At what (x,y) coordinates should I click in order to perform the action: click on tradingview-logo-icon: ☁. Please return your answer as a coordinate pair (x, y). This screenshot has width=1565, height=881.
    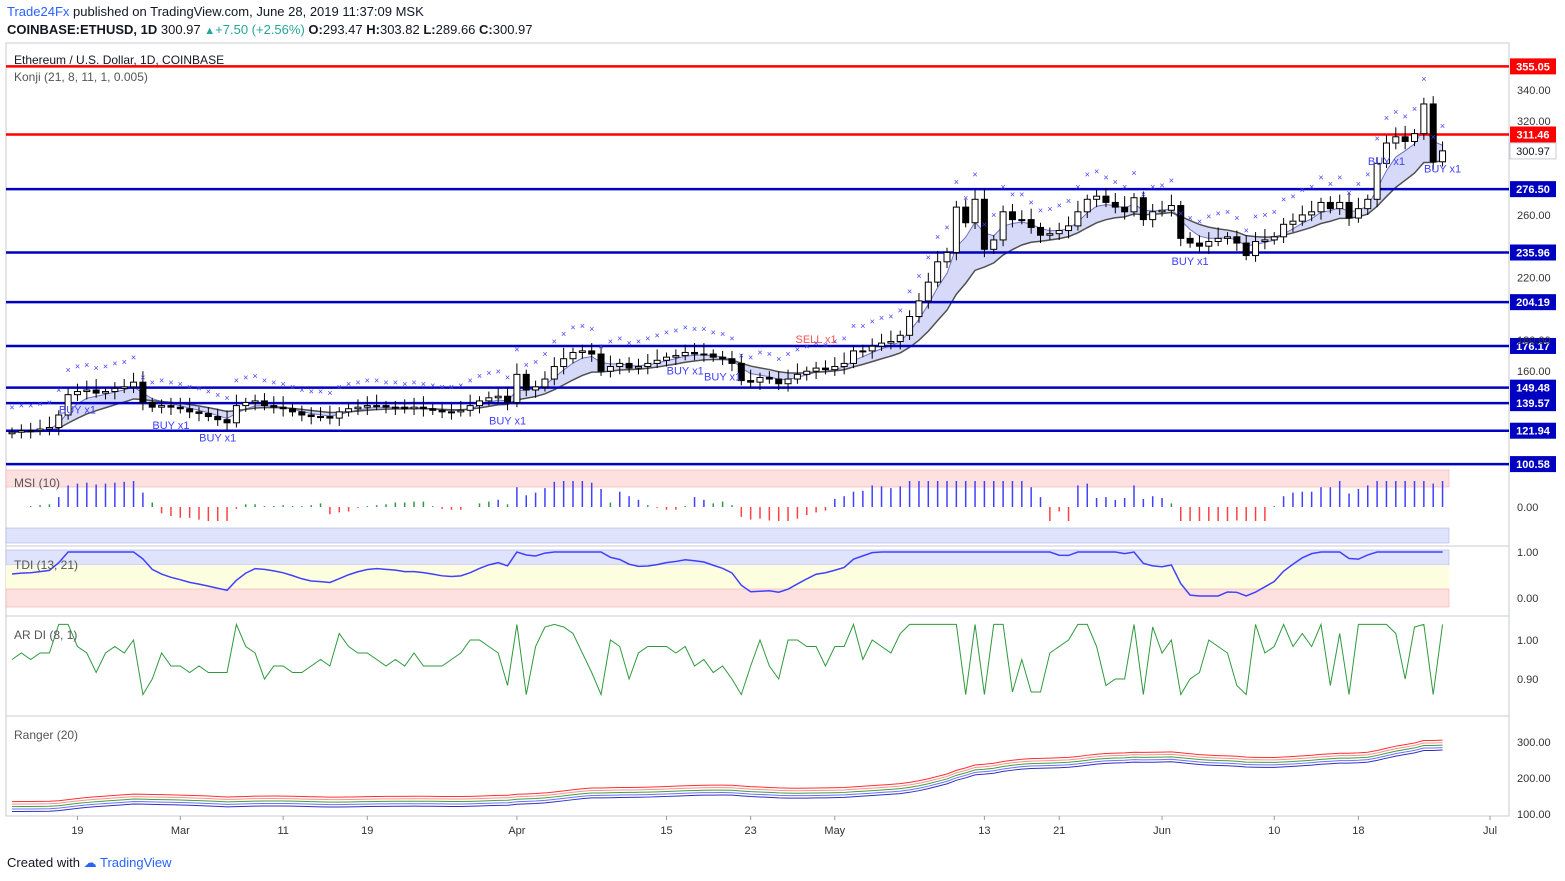
    Looking at the image, I should click on (90, 862).